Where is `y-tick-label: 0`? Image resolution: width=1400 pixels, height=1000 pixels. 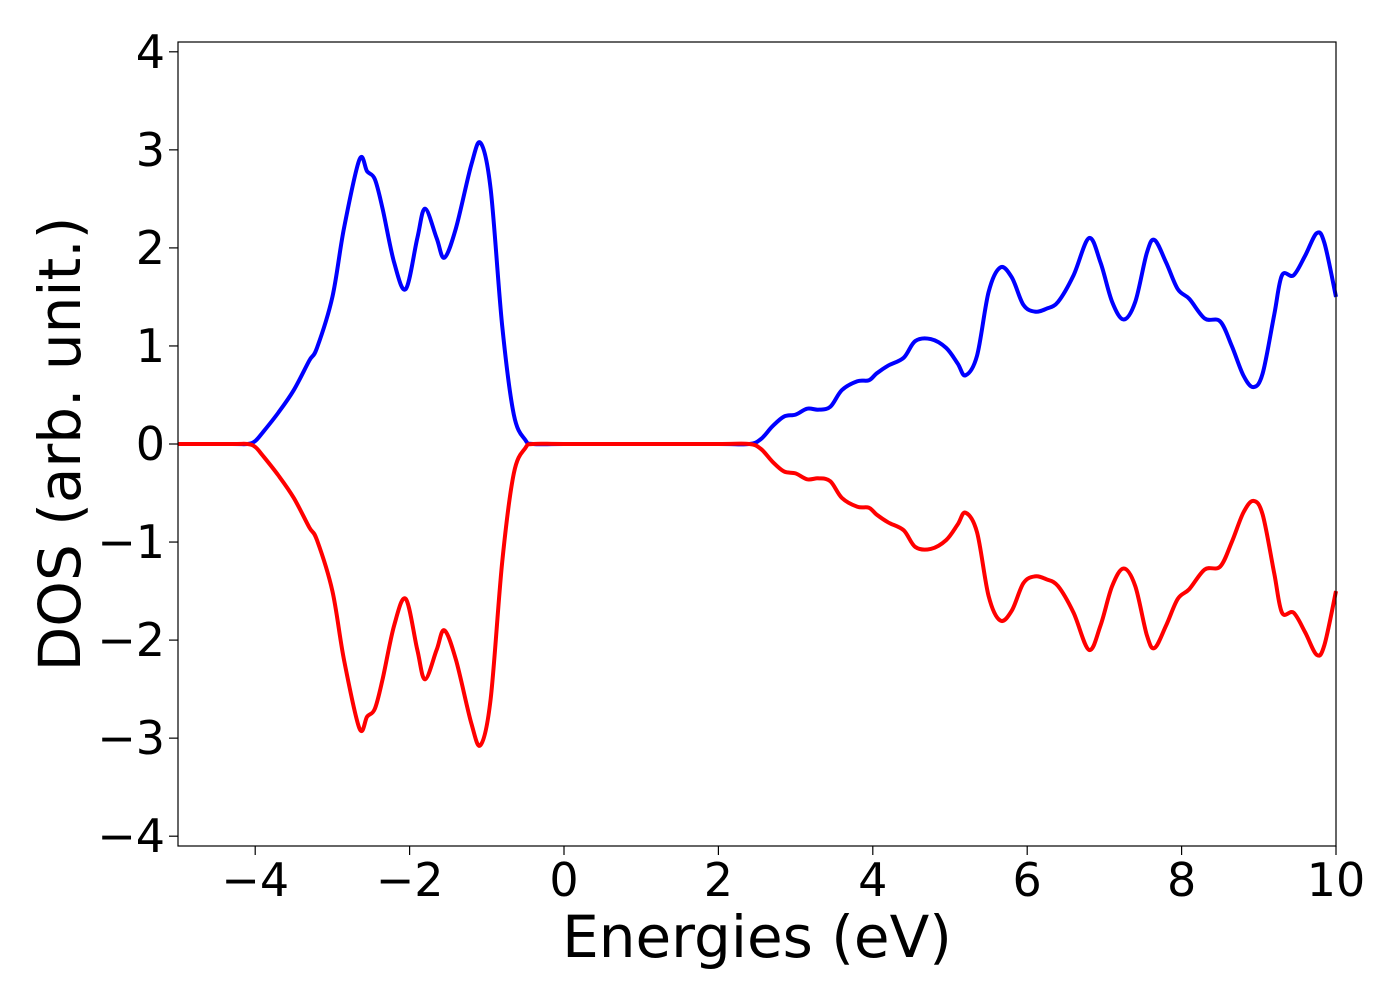 y-tick-label: 0 is located at coordinates (150, 444).